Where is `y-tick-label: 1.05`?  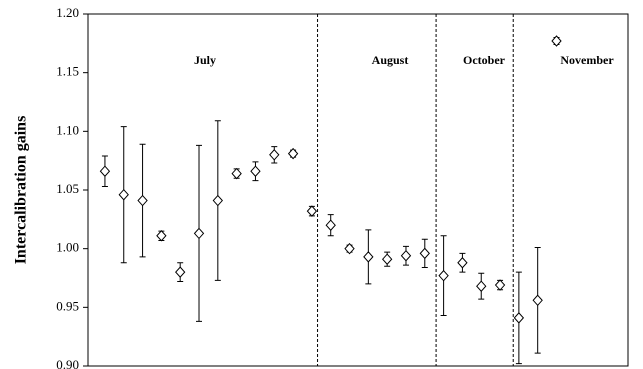
y-tick-label: 1.05 is located at coordinates (67, 188).